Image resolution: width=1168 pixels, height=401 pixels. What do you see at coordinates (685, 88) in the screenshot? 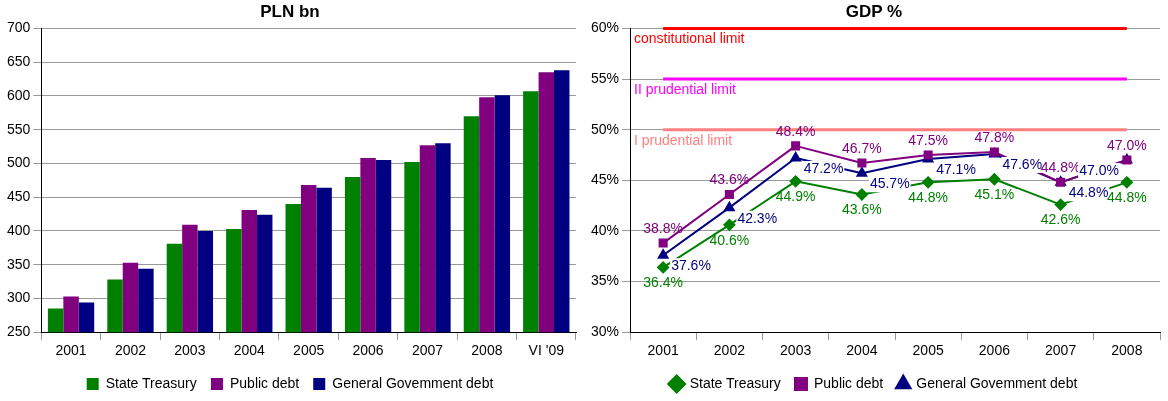
I see `ref-line-label: II prudential limit` at bounding box center [685, 88].